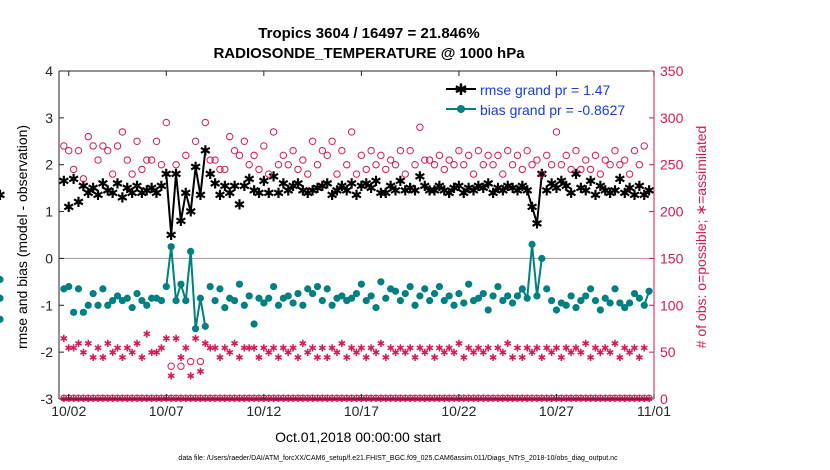 The height and width of the screenshot is (470, 830). What do you see at coordinates (361, 411) in the screenshot?
I see `x-tick-label: 10/17` at bounding box center [361, 411].